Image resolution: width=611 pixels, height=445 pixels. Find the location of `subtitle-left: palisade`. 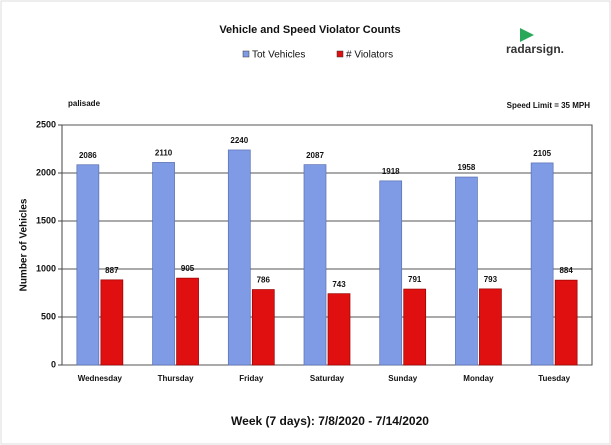

subtitle-left: palisade is located at coordinates (84, 103).